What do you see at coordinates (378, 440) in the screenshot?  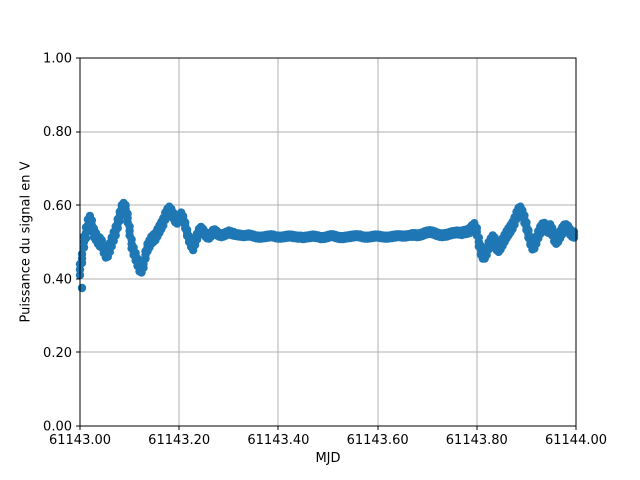 I see `x-tick-label: 61143.60` at bounding box center [378, 440].